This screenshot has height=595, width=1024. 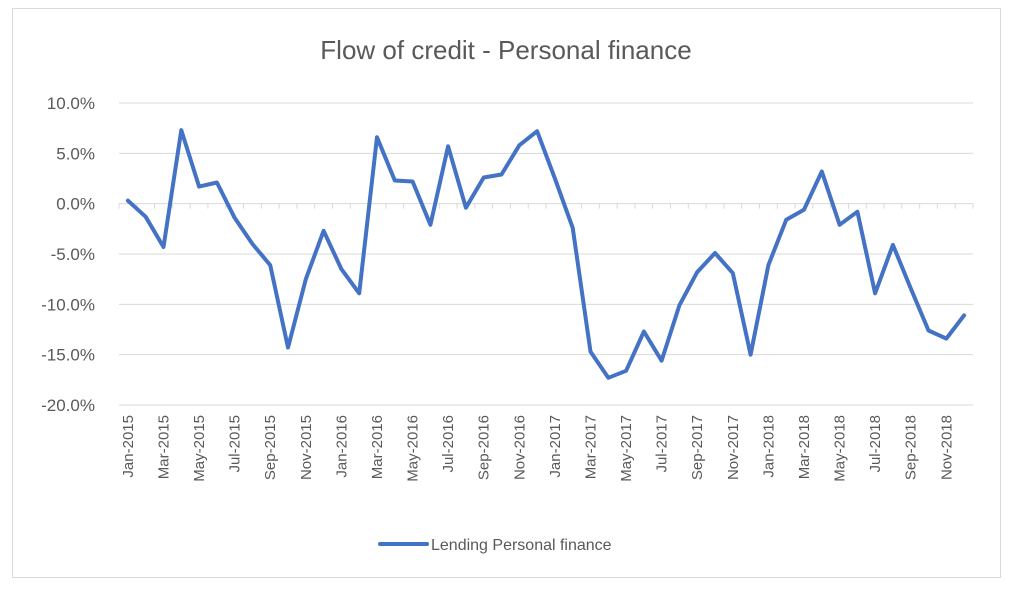 I want to click on x-tick-label: Mar-2015, so click(x=163, y=447).